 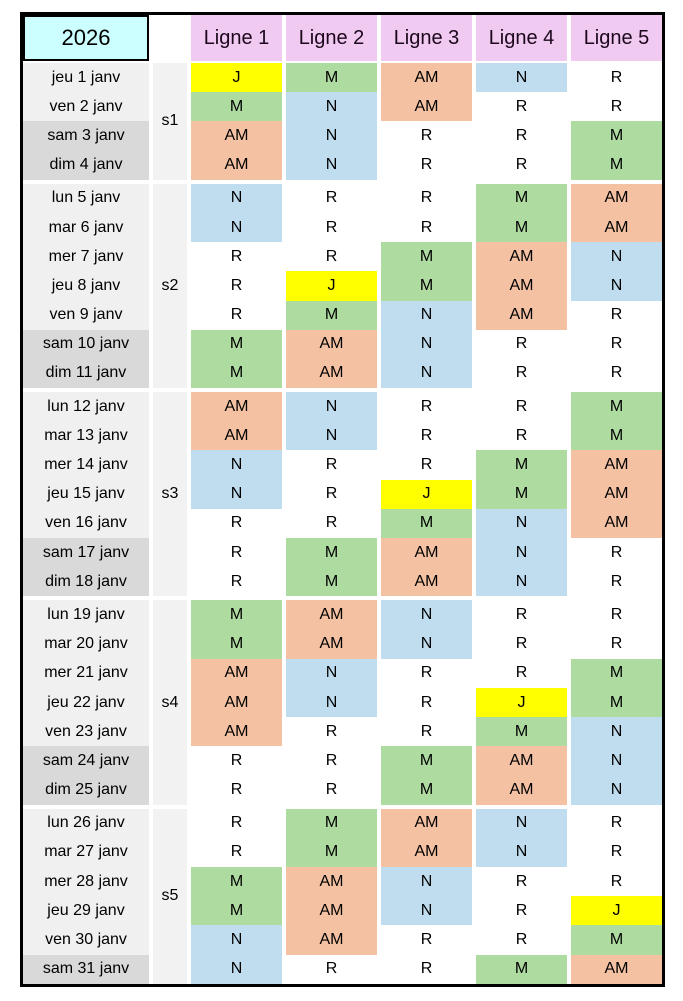 What do you see at coordinates (86, 761) in the screenshot?
I see `date-cell: sam 24 janv` at bounding box center [86, 761].